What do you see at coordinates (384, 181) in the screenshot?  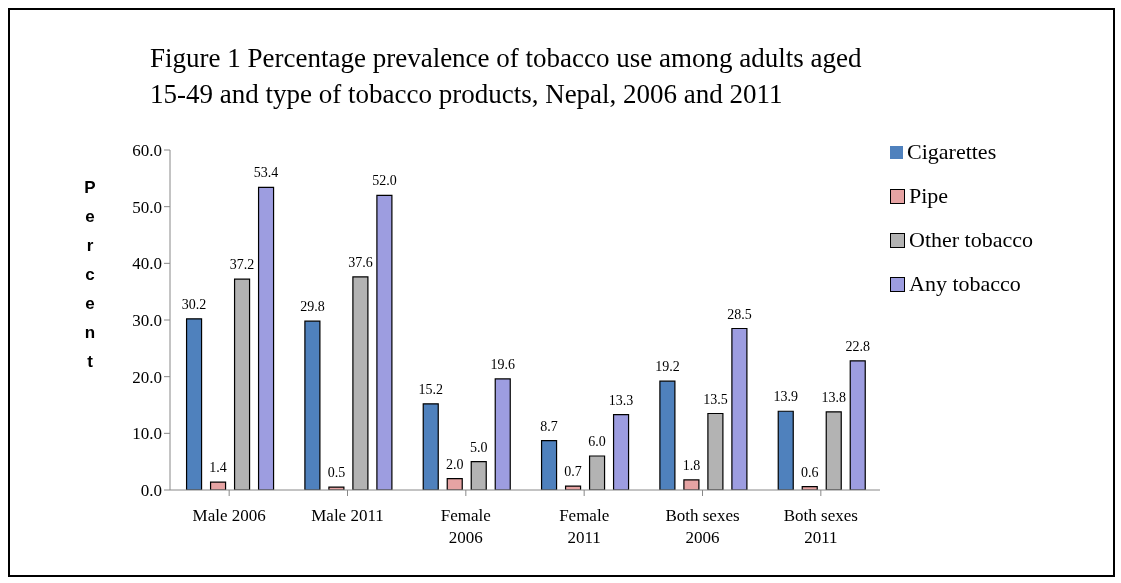 I see `data-label: 52.0` at bounding box center [384, 181].